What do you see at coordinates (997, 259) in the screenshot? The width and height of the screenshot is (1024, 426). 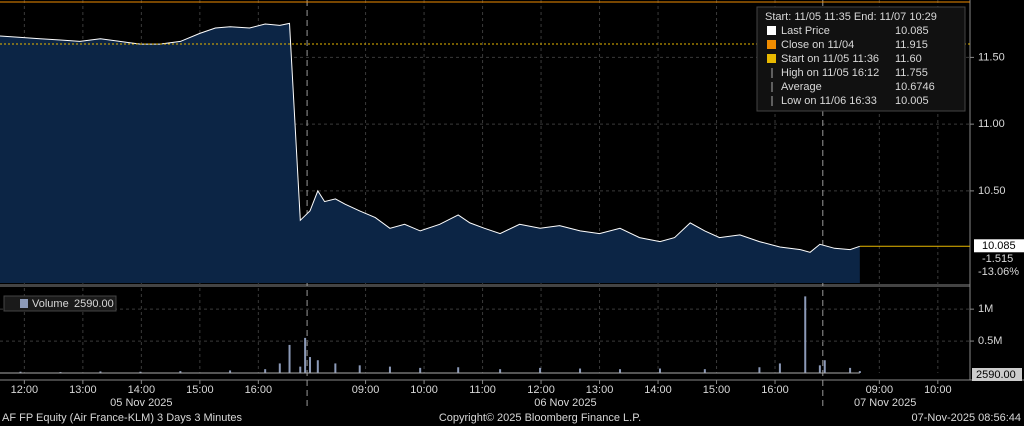 I see `change-label: -1.515` at bounding box center [997, 259].